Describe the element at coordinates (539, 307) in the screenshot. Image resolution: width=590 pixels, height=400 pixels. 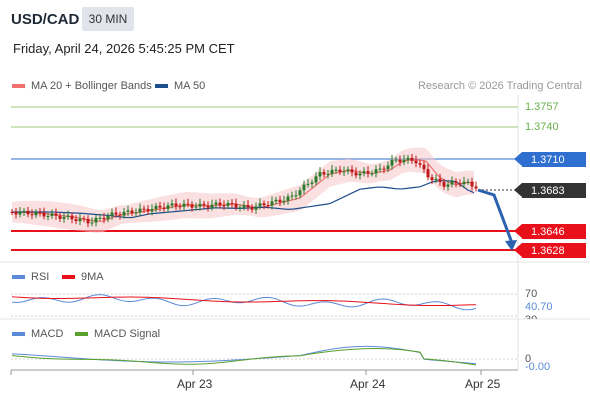
I see `rsi-value-label: 40.70` at that location.